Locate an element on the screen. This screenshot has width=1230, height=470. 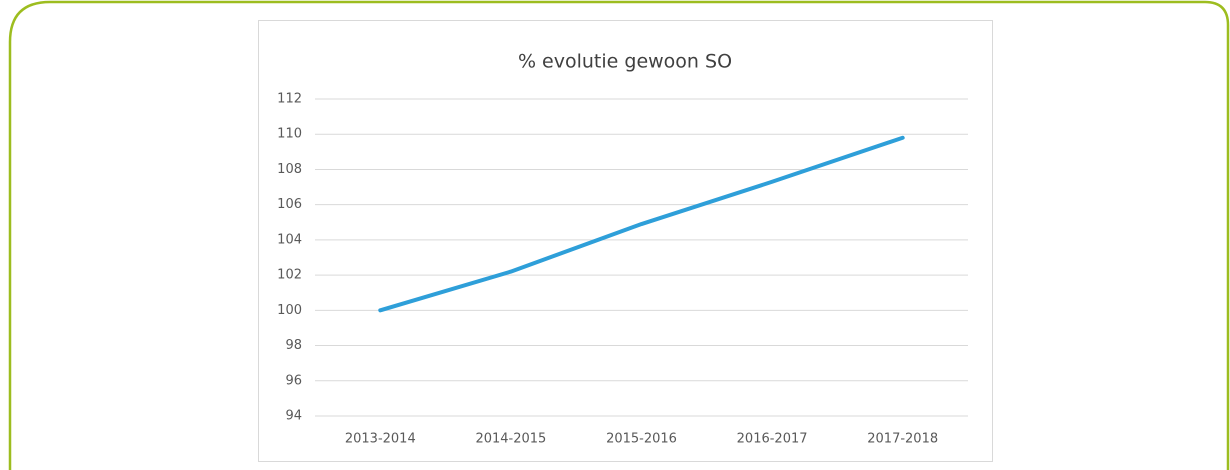
y-tick-label: 104 is located at coordinates (289, 239).